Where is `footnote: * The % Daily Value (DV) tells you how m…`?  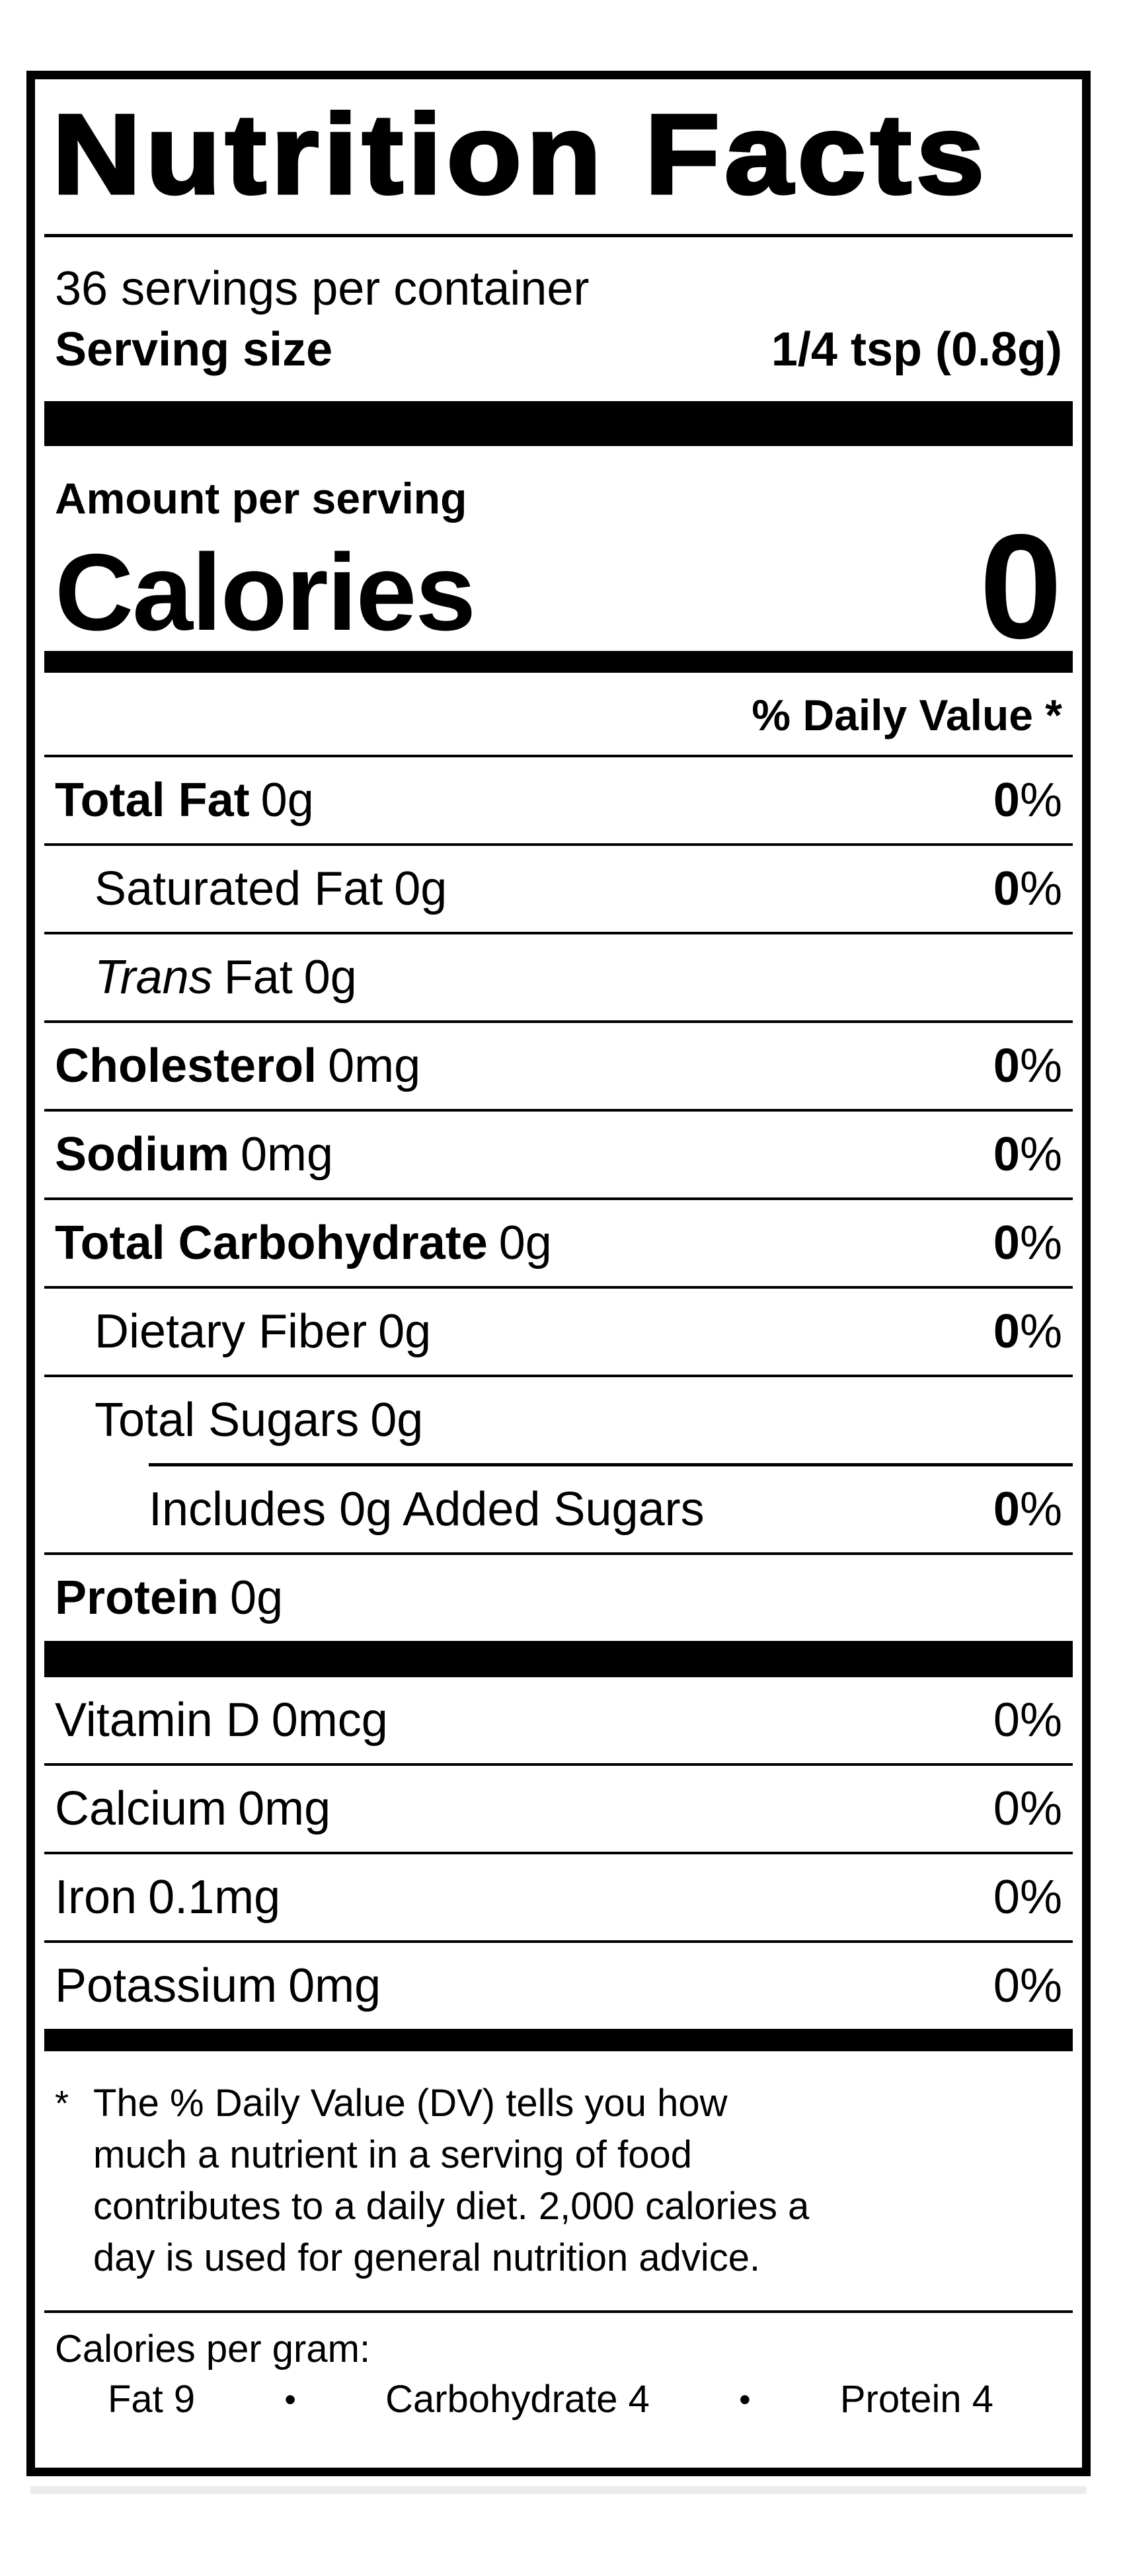 footnote: * The % Daily Value (DV) tells you how m… is located at coordinates (559, 2180).